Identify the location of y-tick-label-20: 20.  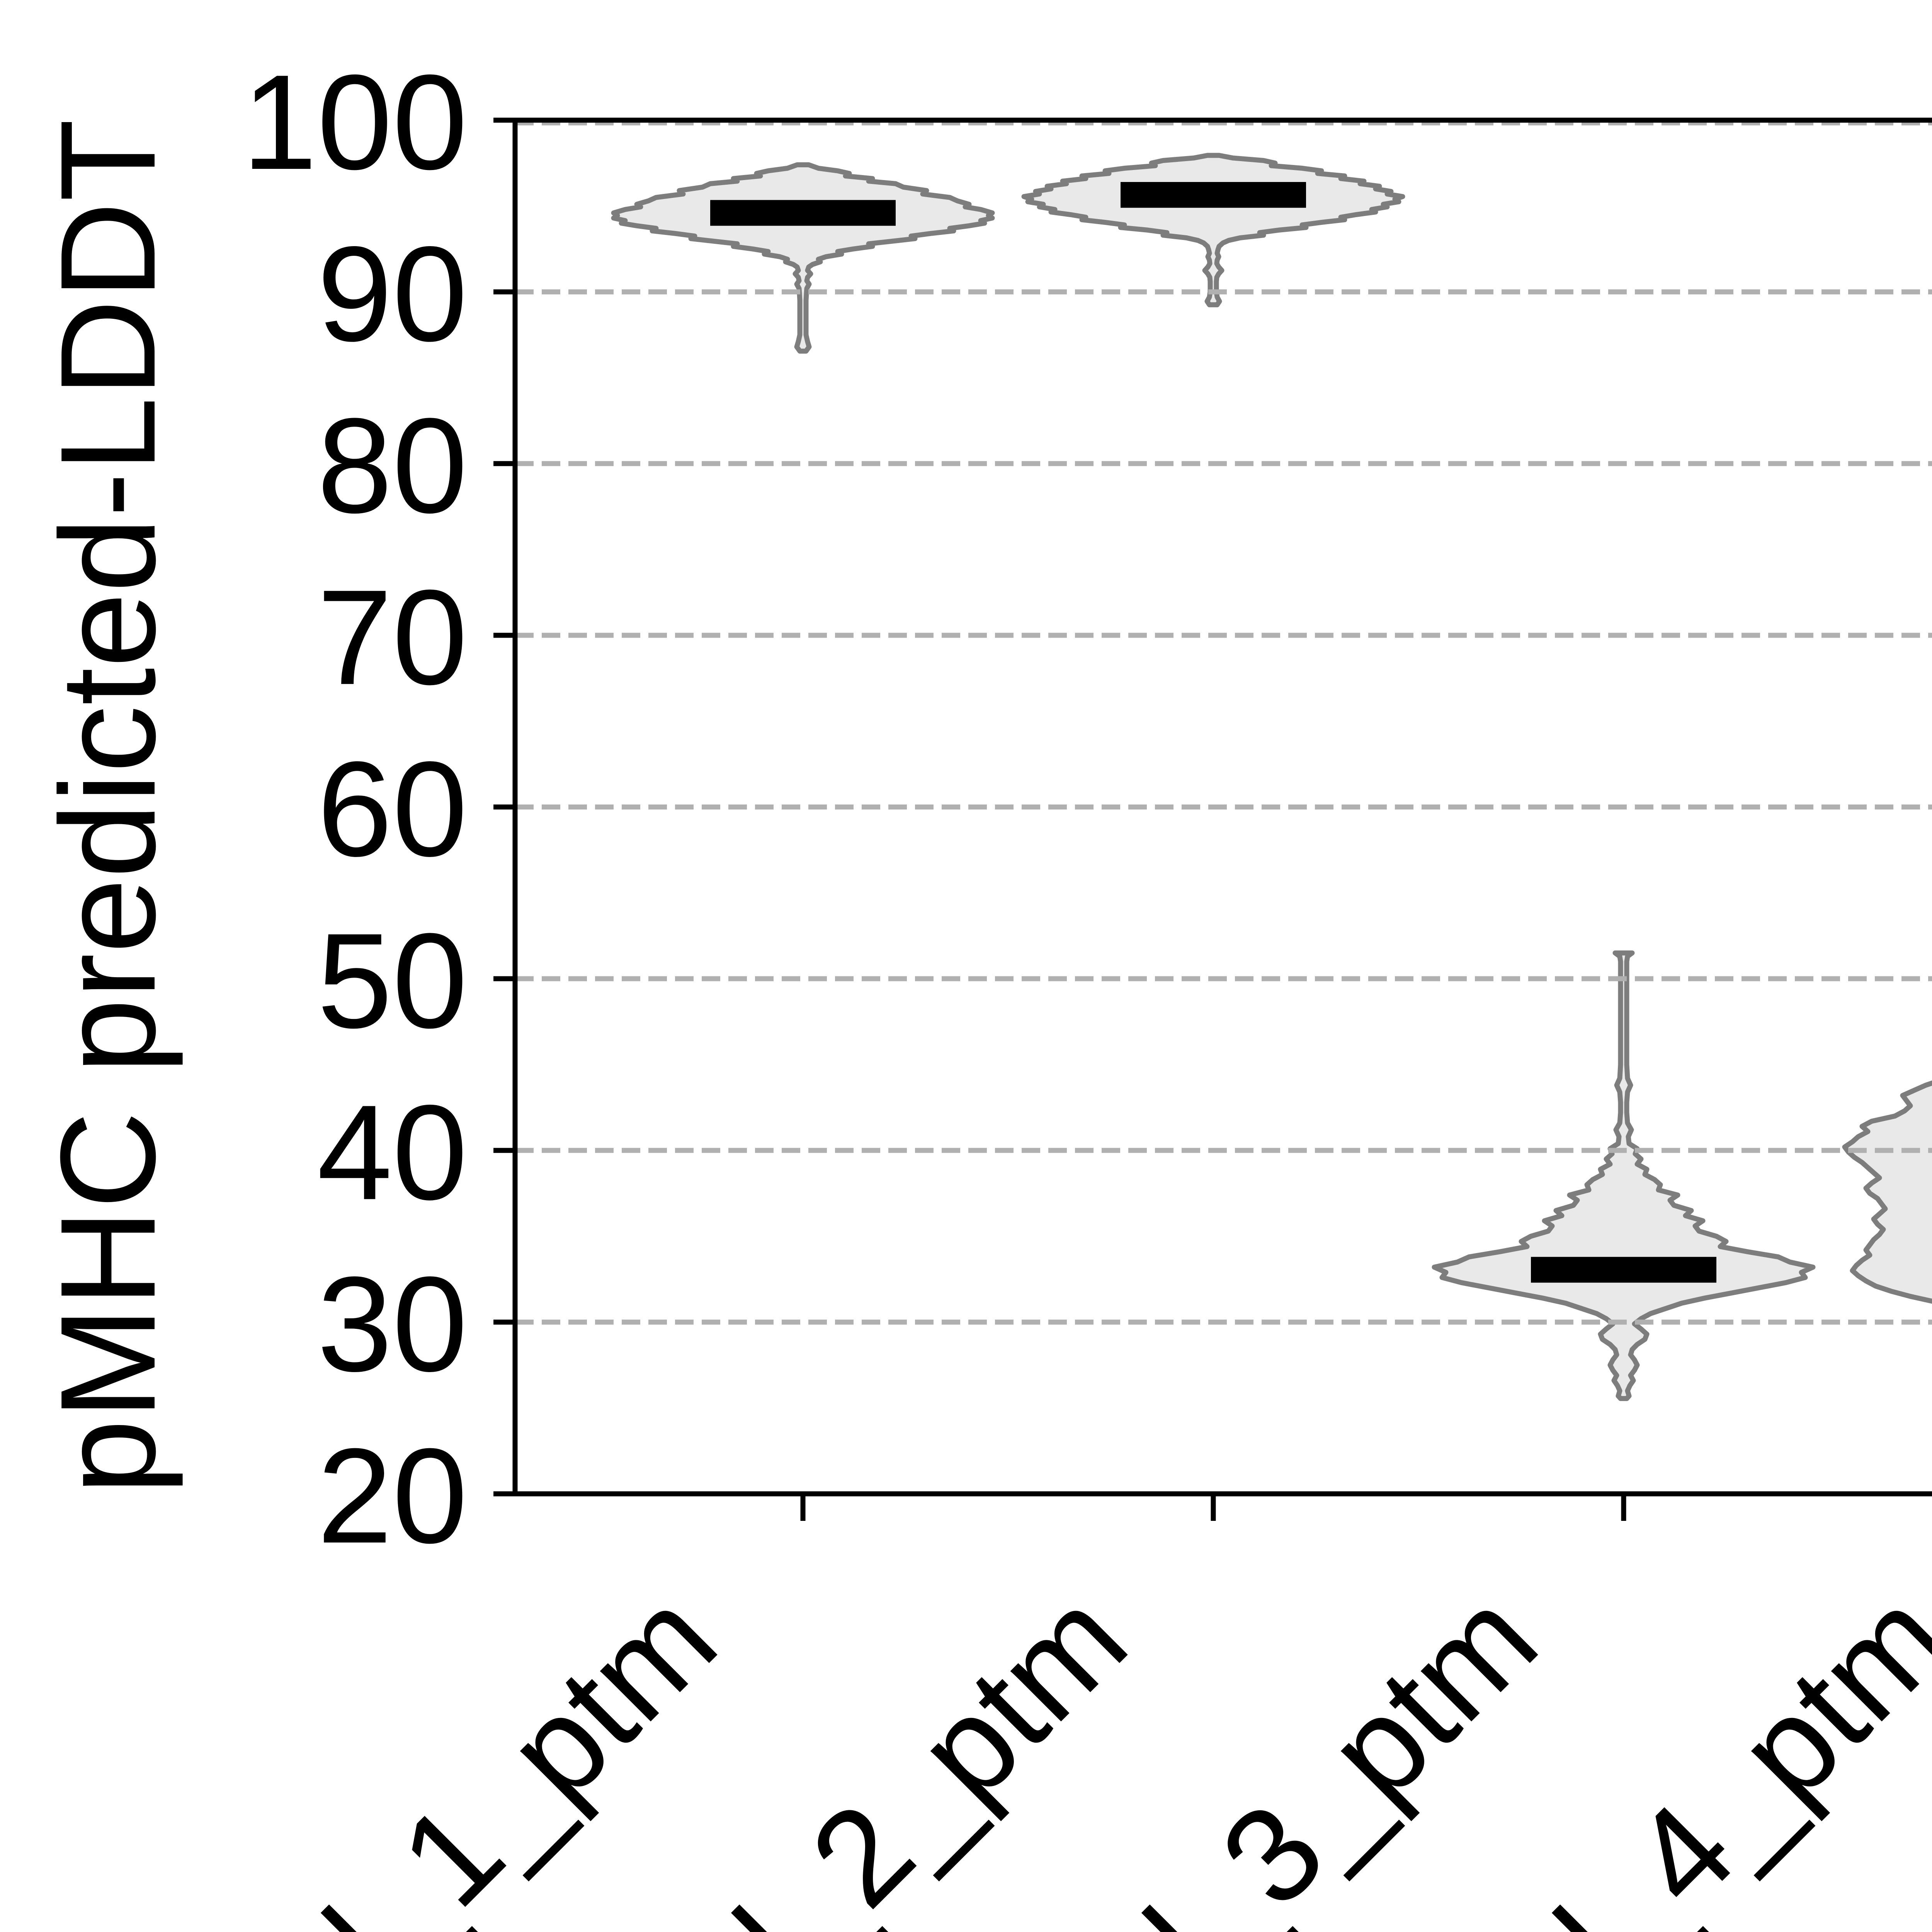
(392, 1496).